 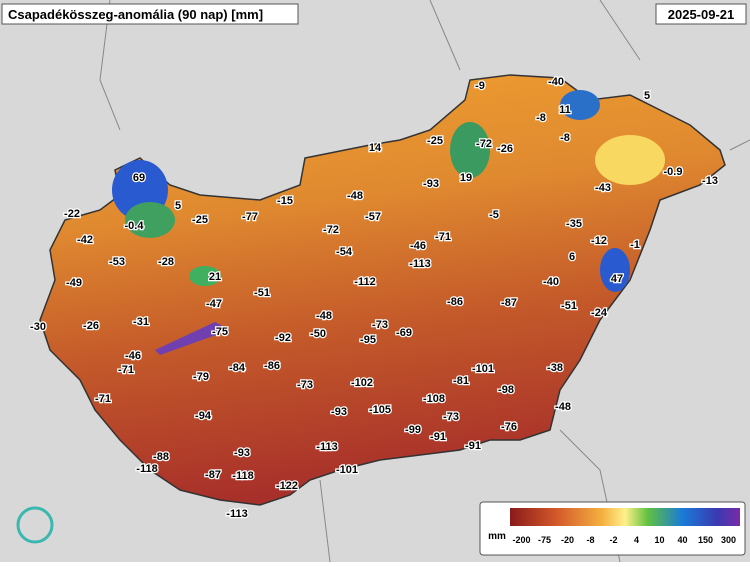 I want to click on station-value: -47, so click(x=214, y=304).